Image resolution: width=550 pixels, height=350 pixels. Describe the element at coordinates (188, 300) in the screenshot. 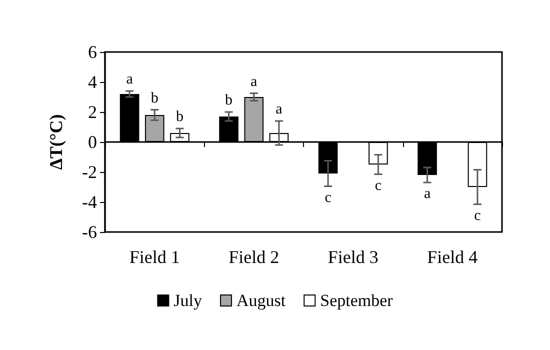

I see `legend-label: July` at that location.